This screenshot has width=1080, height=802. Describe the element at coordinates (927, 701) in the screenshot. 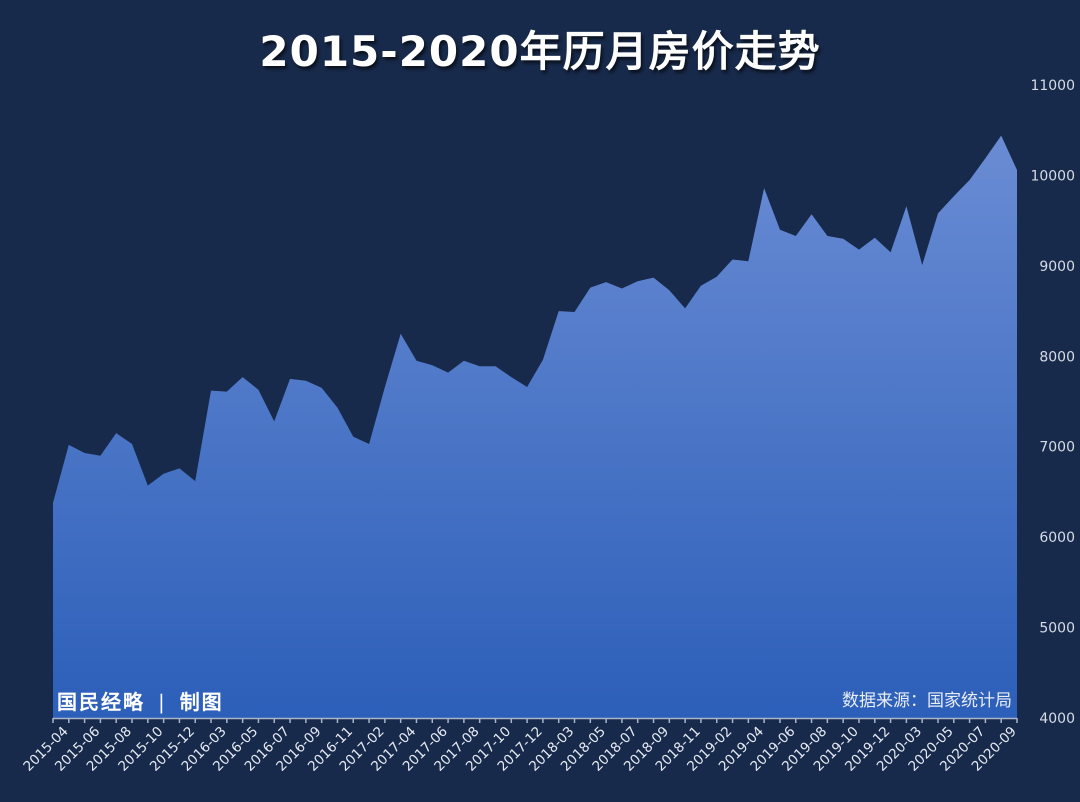

I see `data-source: 数据来源：国家统计局` at that location.